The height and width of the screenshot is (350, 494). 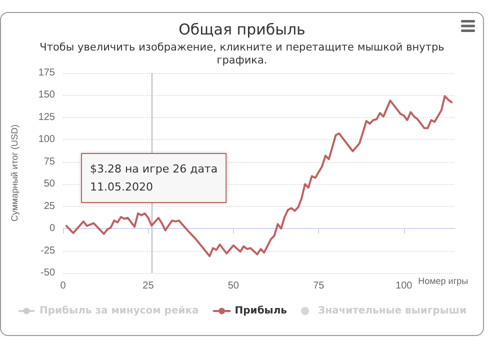 I want to click on x-axis-title: Номер игры, so click(x=443, y=281).